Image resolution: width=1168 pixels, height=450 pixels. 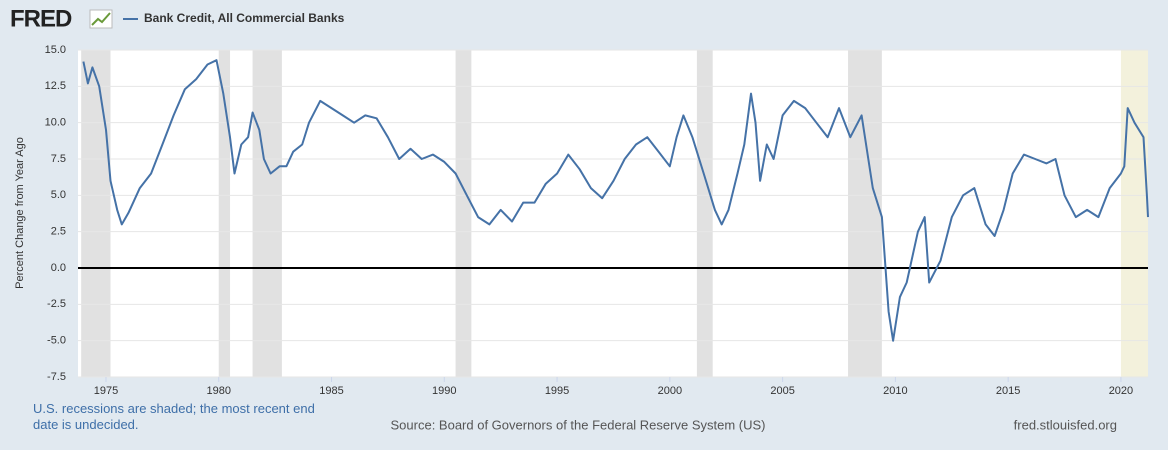 I want to click on site-link: fred.stlouisfed.org, so click(x=1065, y=424).